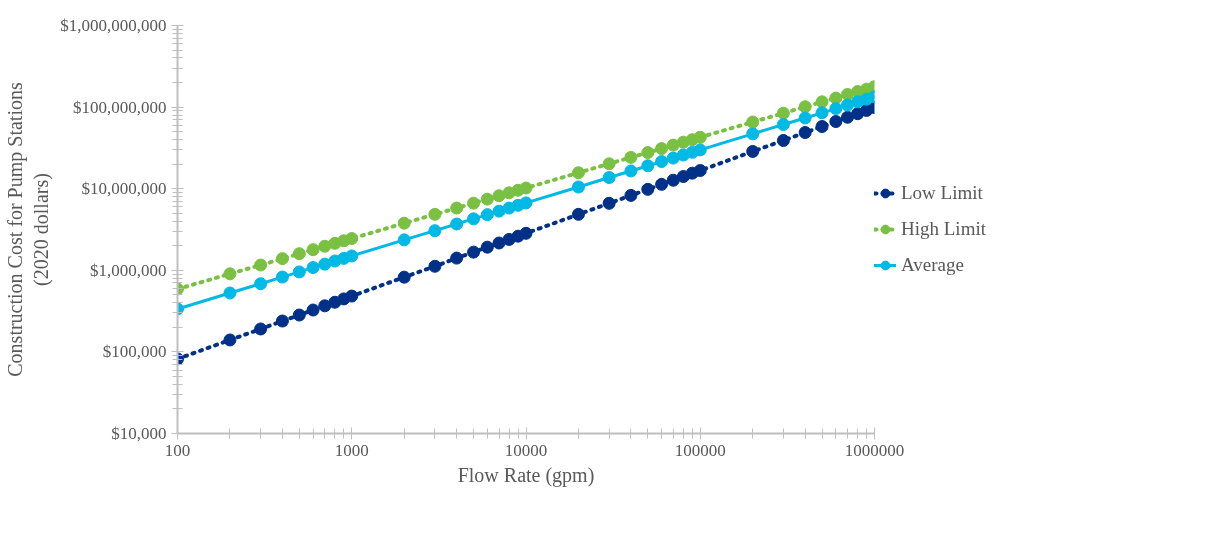 The image size is (1221, 557). Describe the element at coordinates (113, 25) in the screenshot. I see `y-tick-label: $1,000,000,000` at that location.